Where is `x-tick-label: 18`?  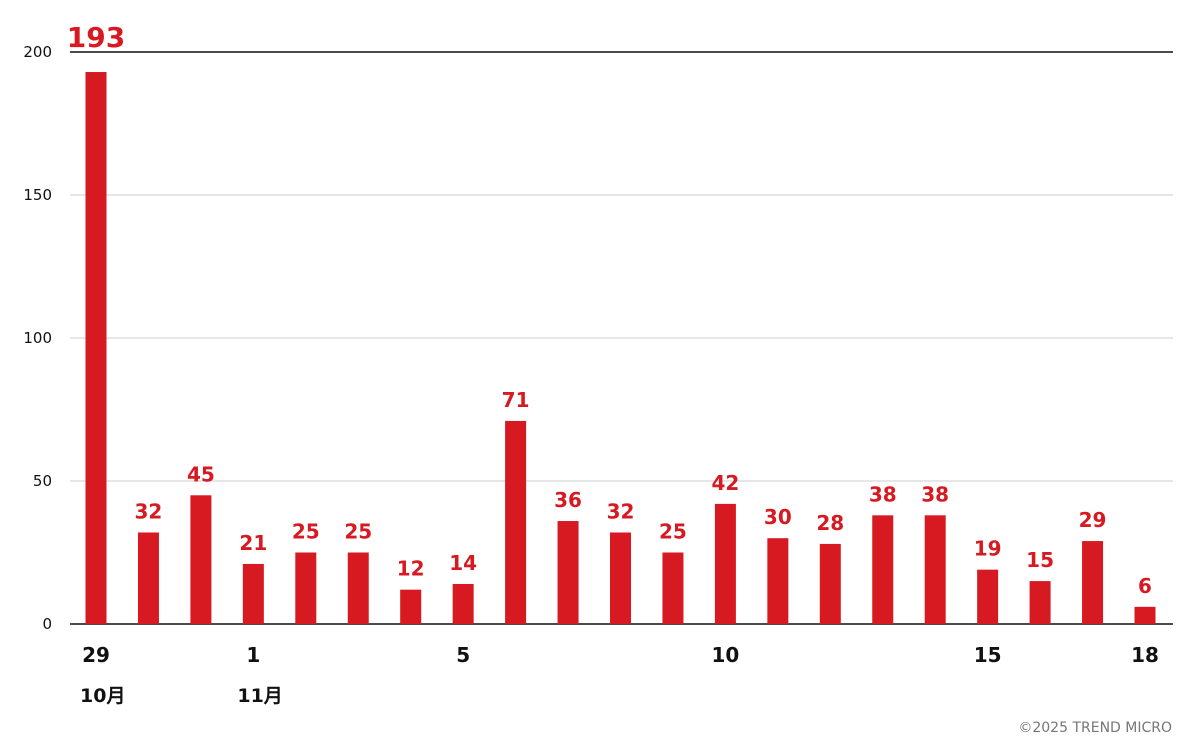 x-tick-label: 18 is located at coordinates (1145, 655).